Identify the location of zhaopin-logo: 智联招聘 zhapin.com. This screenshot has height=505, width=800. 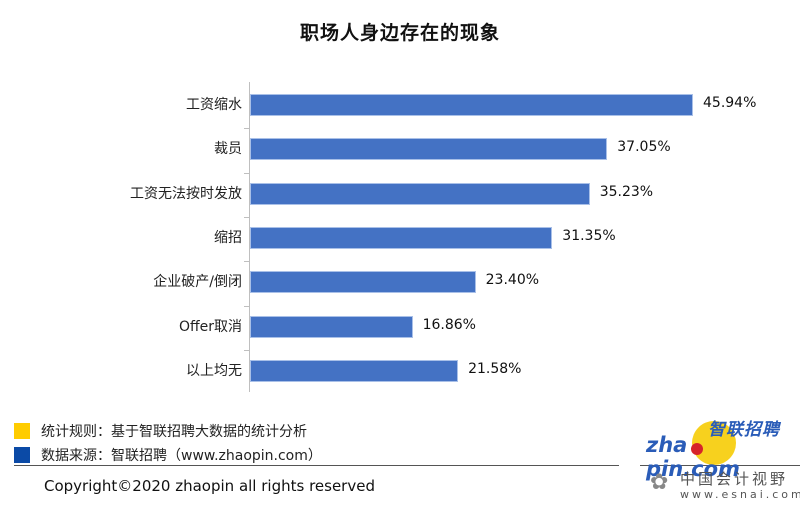
(715, 448).